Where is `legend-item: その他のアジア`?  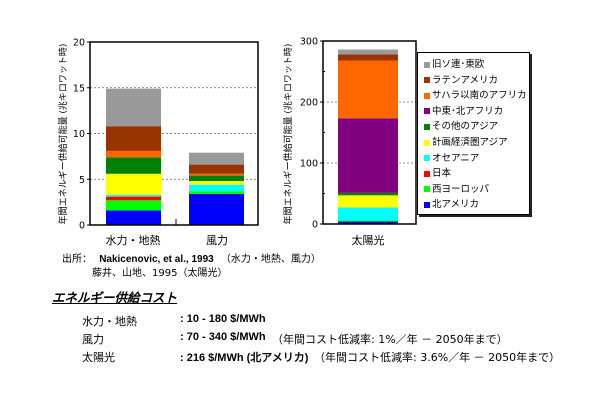 legend-item: その他のアジア is located at coordinates (461, 127).